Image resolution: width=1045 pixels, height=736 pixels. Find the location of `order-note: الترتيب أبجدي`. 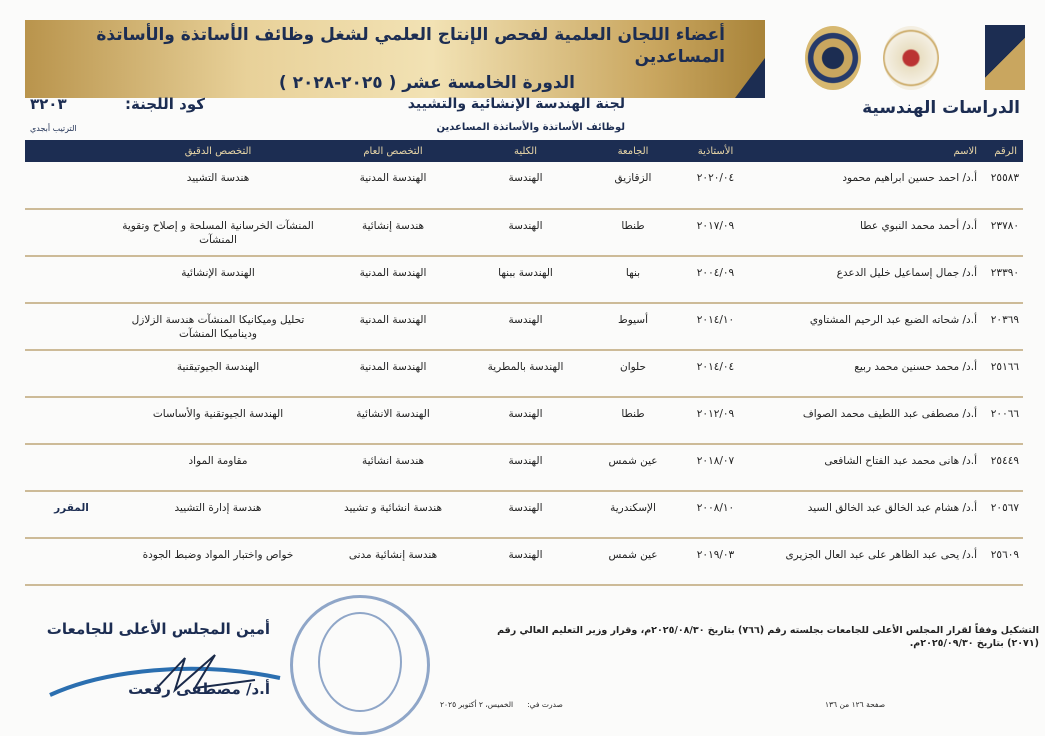

order-note: الترتيب أبجدي is located at coordinates (53, 128).